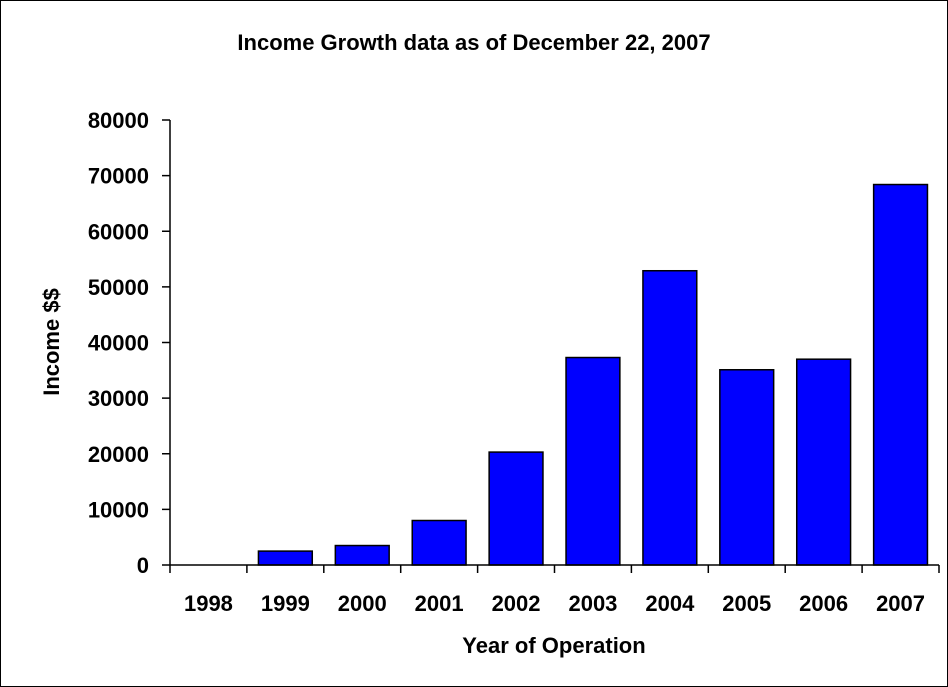 The width and height of the screenshot is (948, 687). What do you see at coordinates (900, 603) in the screenshot?
I see `x-tick-label-2007: 2007` at bounding box center [900, 603].